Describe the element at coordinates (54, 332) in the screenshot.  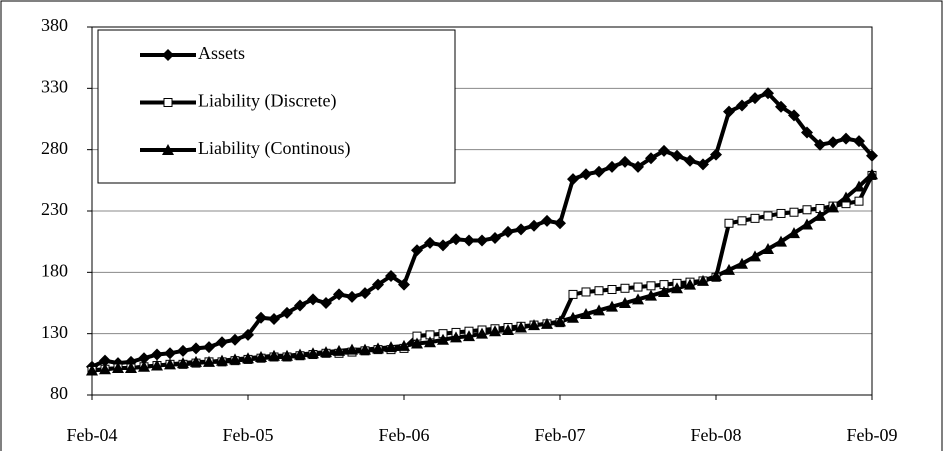
I see `y-tick-label: 130` at that location.